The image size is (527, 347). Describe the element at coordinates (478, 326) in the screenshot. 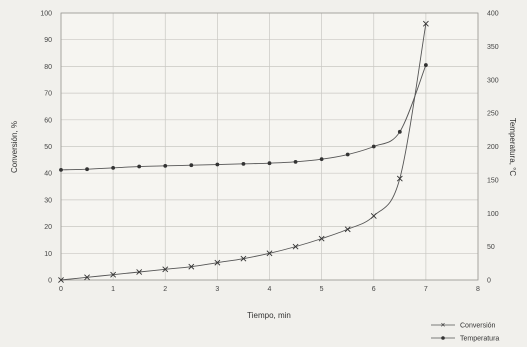

I see `legend-label-conversion: Conversión` at that location.